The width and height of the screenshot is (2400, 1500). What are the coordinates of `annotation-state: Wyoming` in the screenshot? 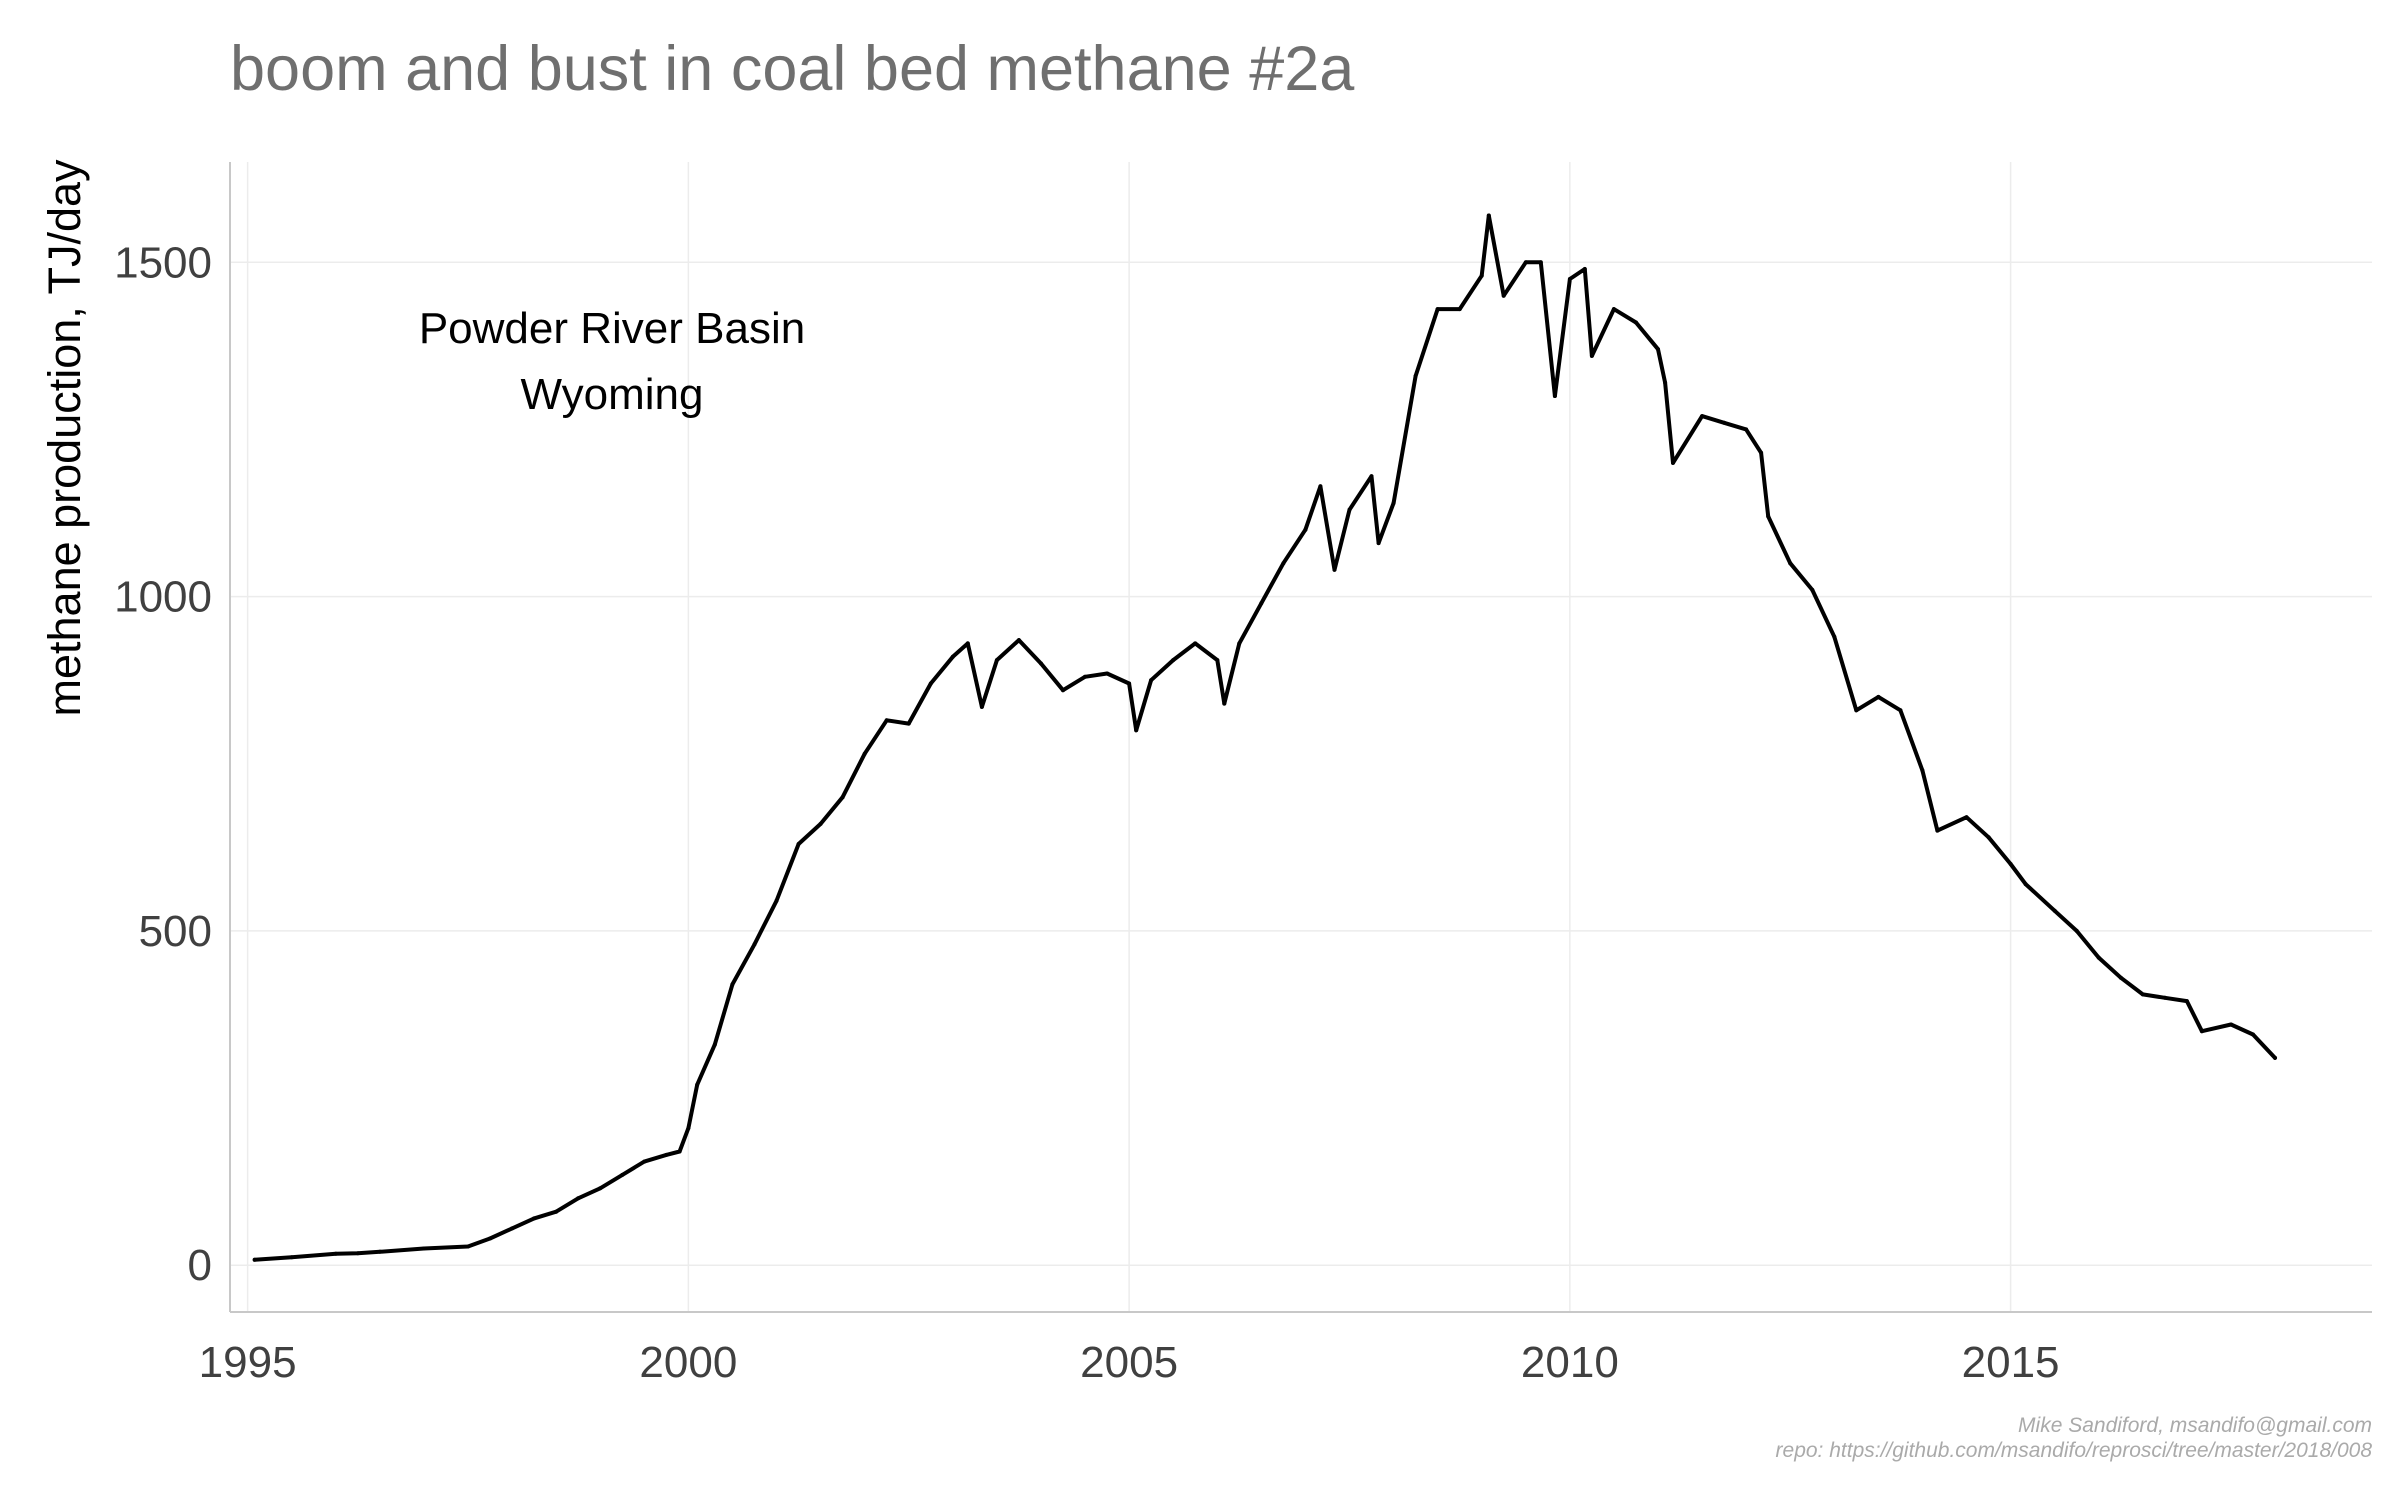 It's located at (612, 394).